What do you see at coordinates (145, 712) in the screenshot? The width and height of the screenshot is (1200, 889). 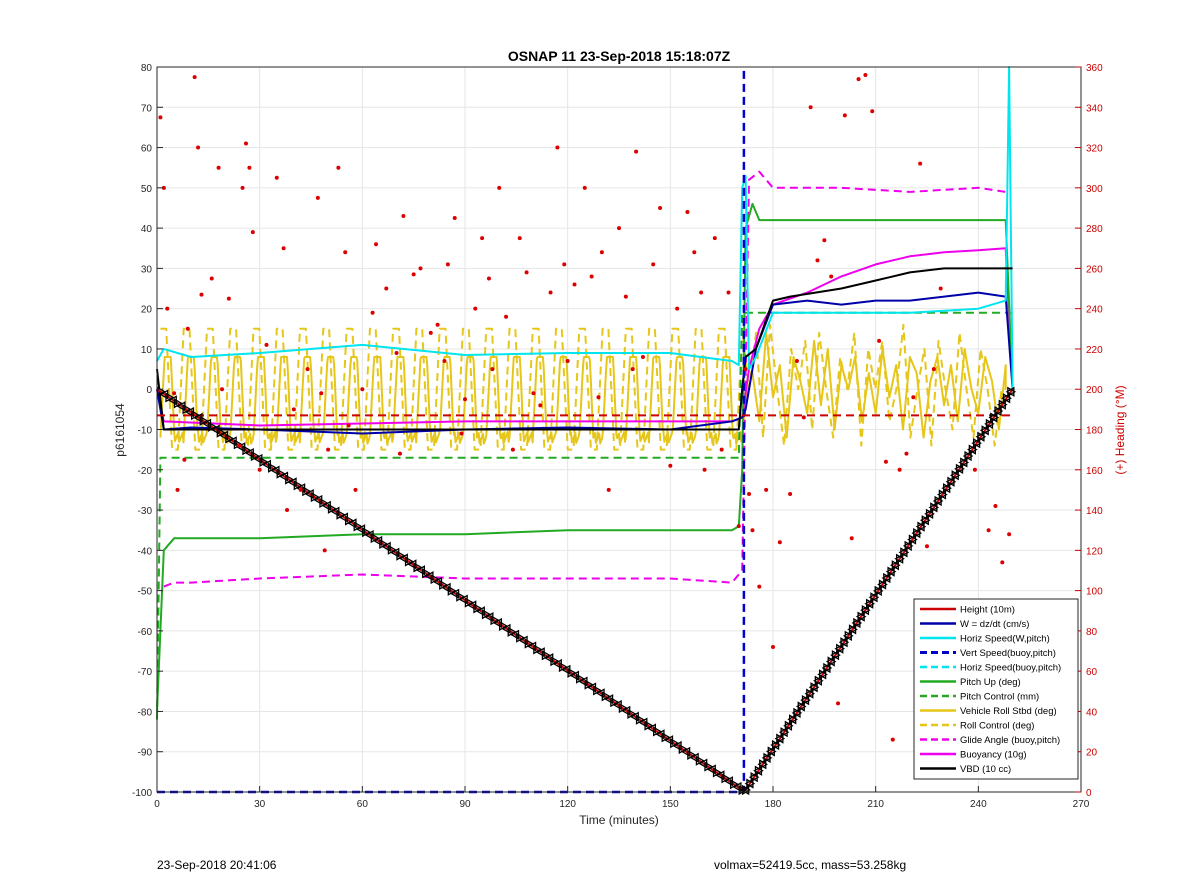 I see `y-tick-label: -80` at bounding box center [145, 712].